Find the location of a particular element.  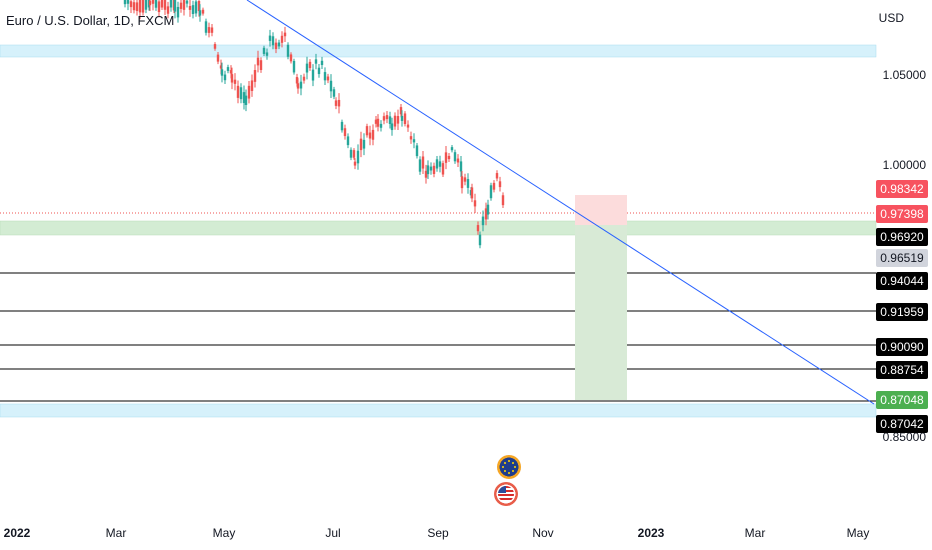

time-label-jul: Jul is located at coordinates (333, 533).